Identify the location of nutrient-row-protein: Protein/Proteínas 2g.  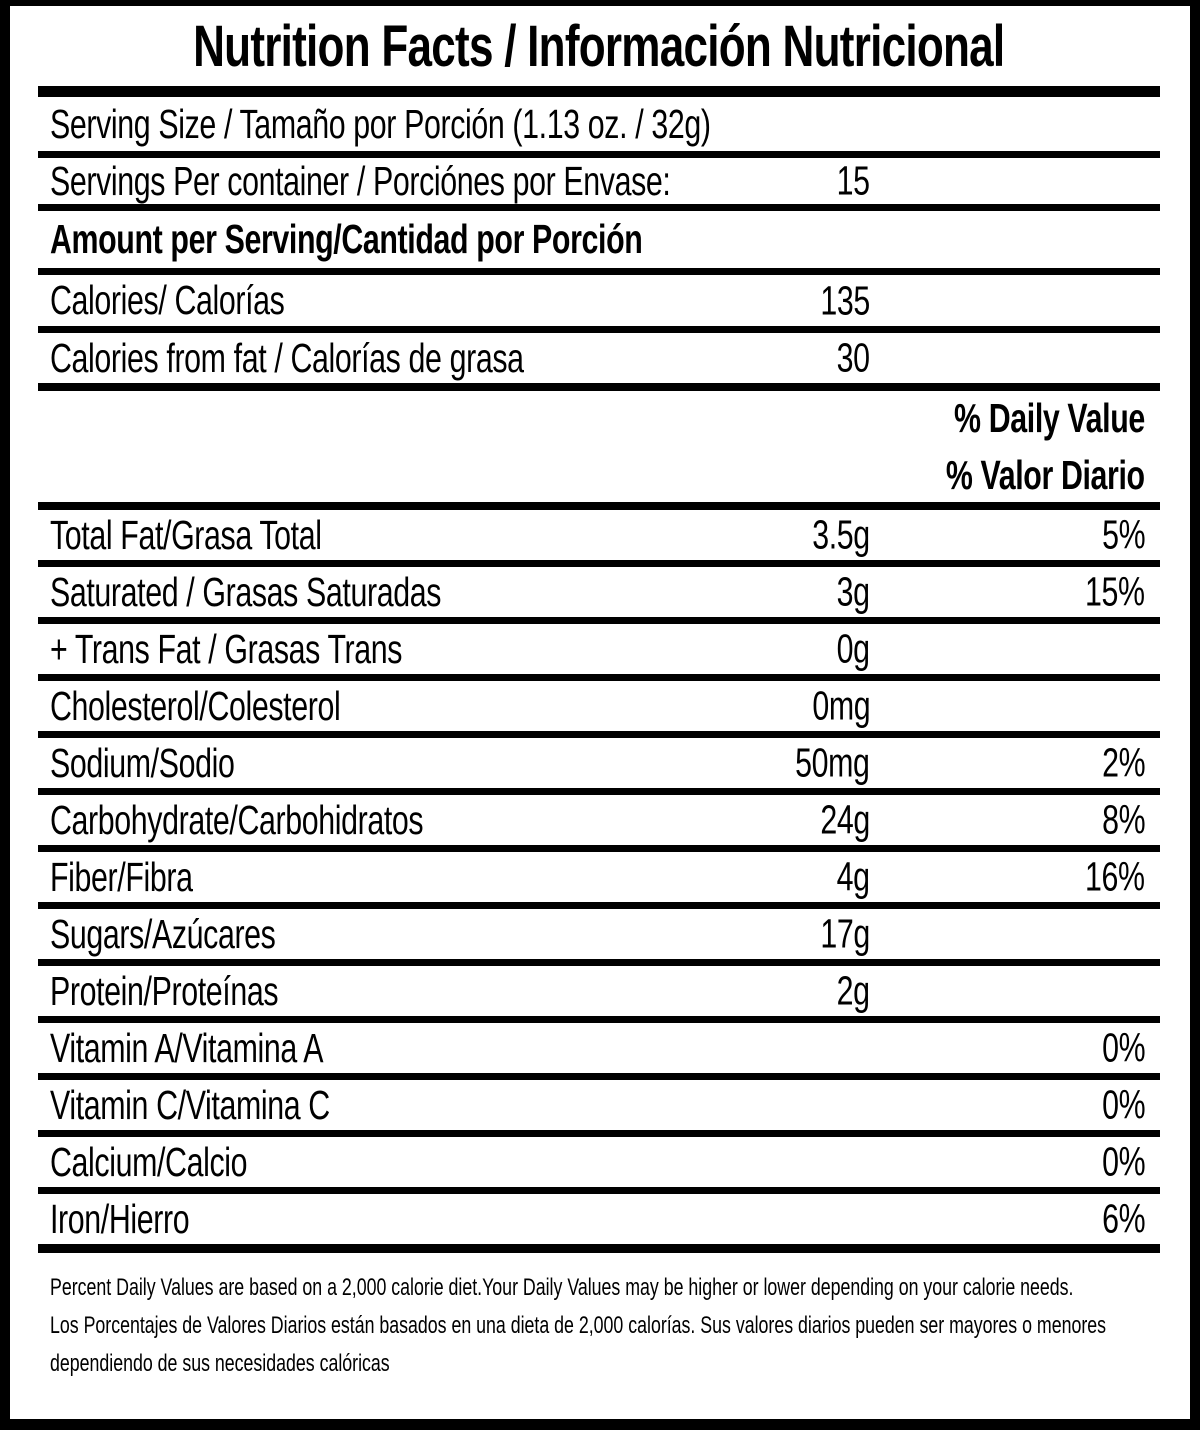
(599, 994).